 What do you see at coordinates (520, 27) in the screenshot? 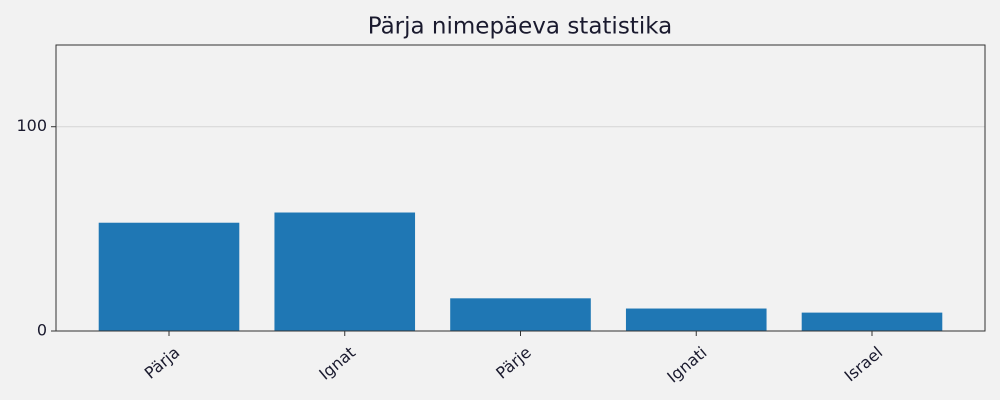
I see `chart-title: Pärja nimepäeva statistika` at bounding box center [520, 27].